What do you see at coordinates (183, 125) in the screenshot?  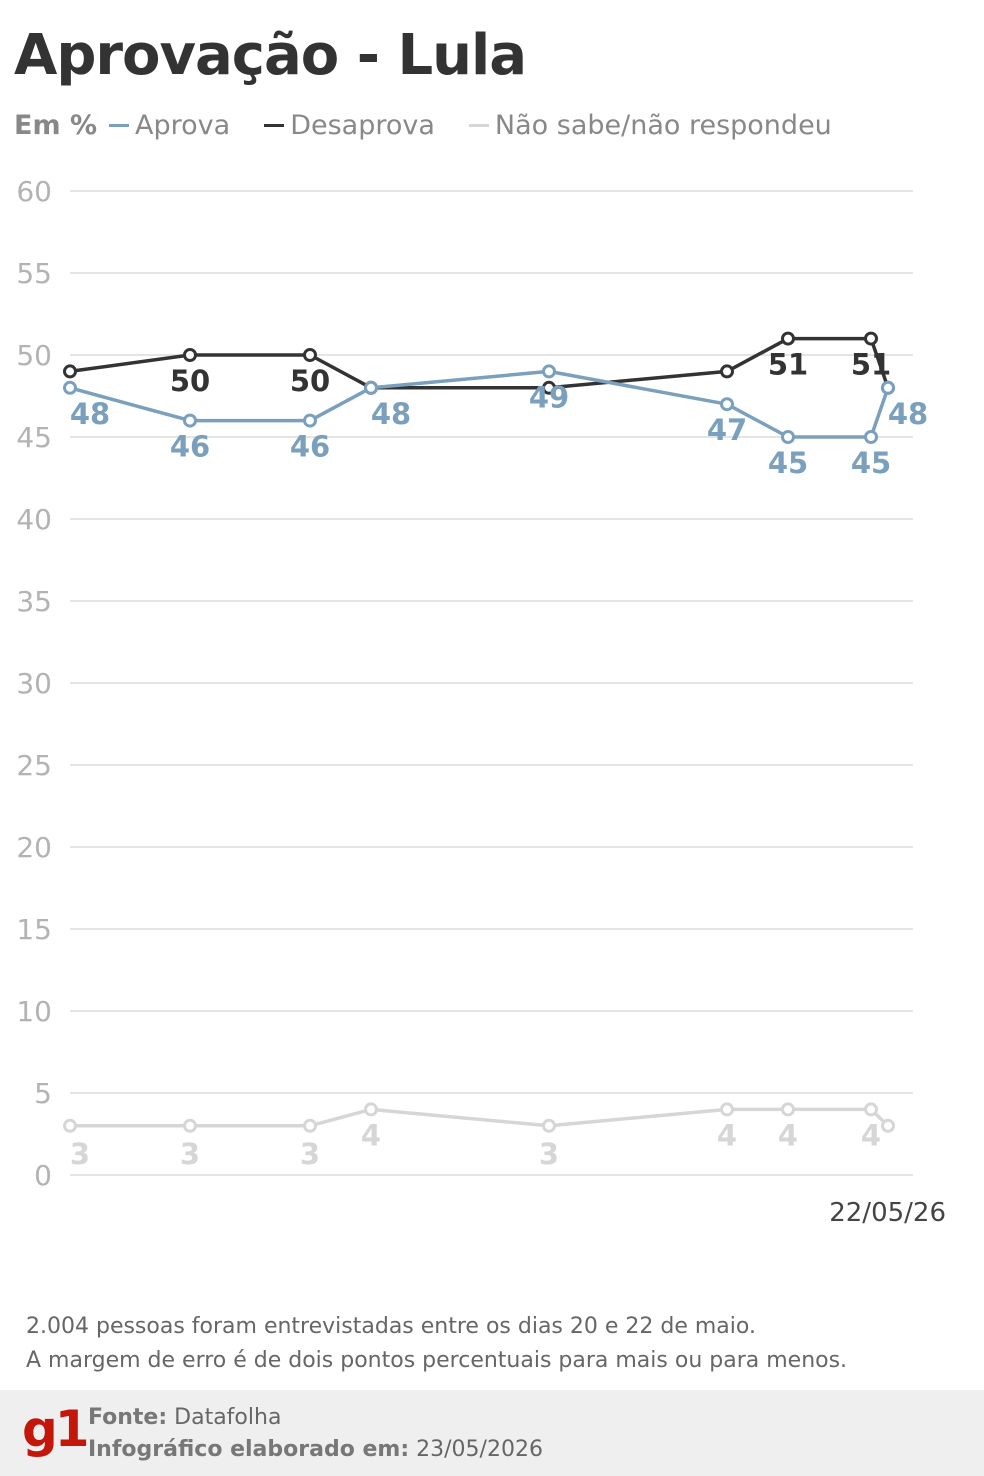 I see `legend-label-aprova: Aprova` at bounding box center [183, 125].